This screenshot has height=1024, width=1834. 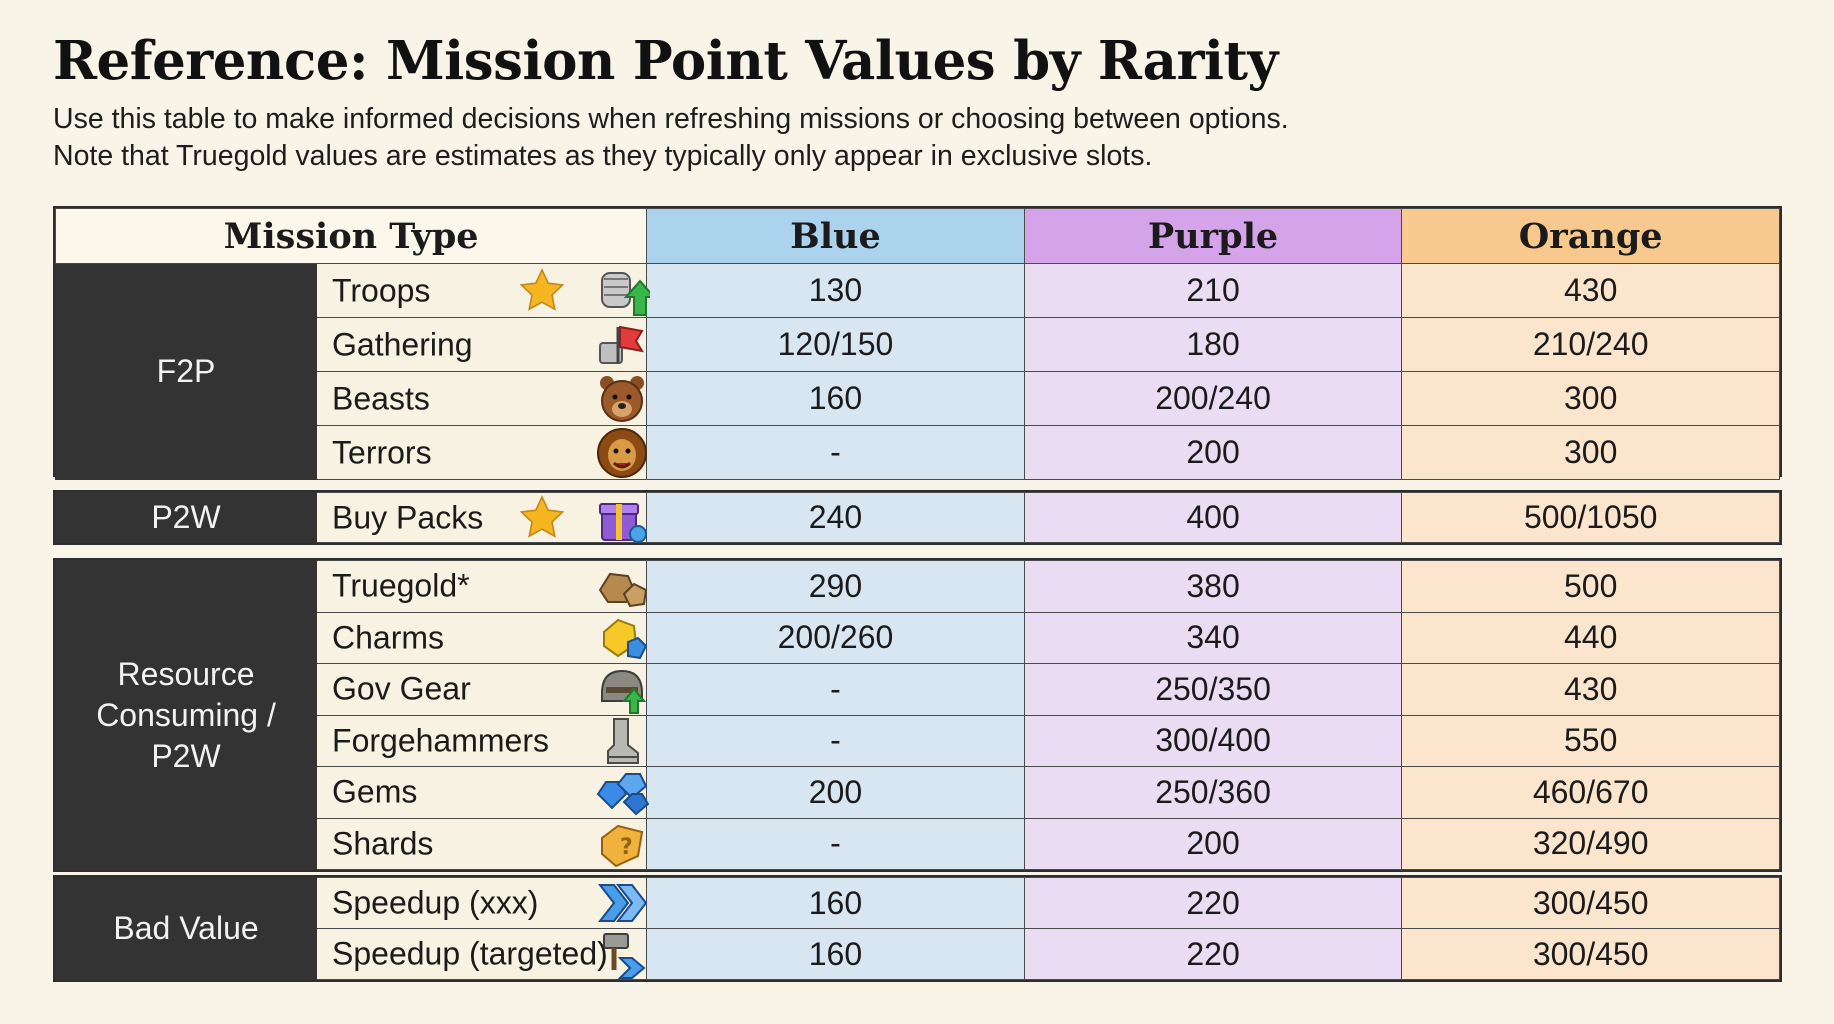 What do you see at coordinates (622, 345) in the screenshot?
I see `gathering-flag-icon` at bounding box center [622, 345].